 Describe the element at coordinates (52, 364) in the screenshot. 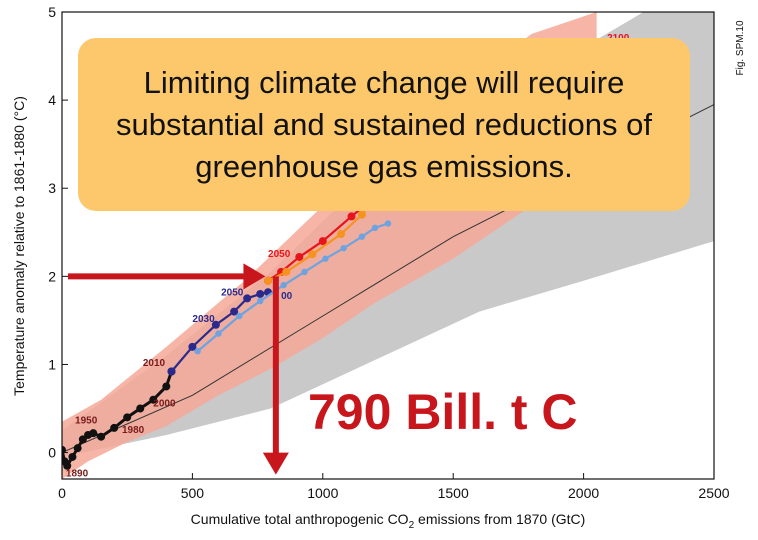

I see `y-tick-label: 1` at that location.